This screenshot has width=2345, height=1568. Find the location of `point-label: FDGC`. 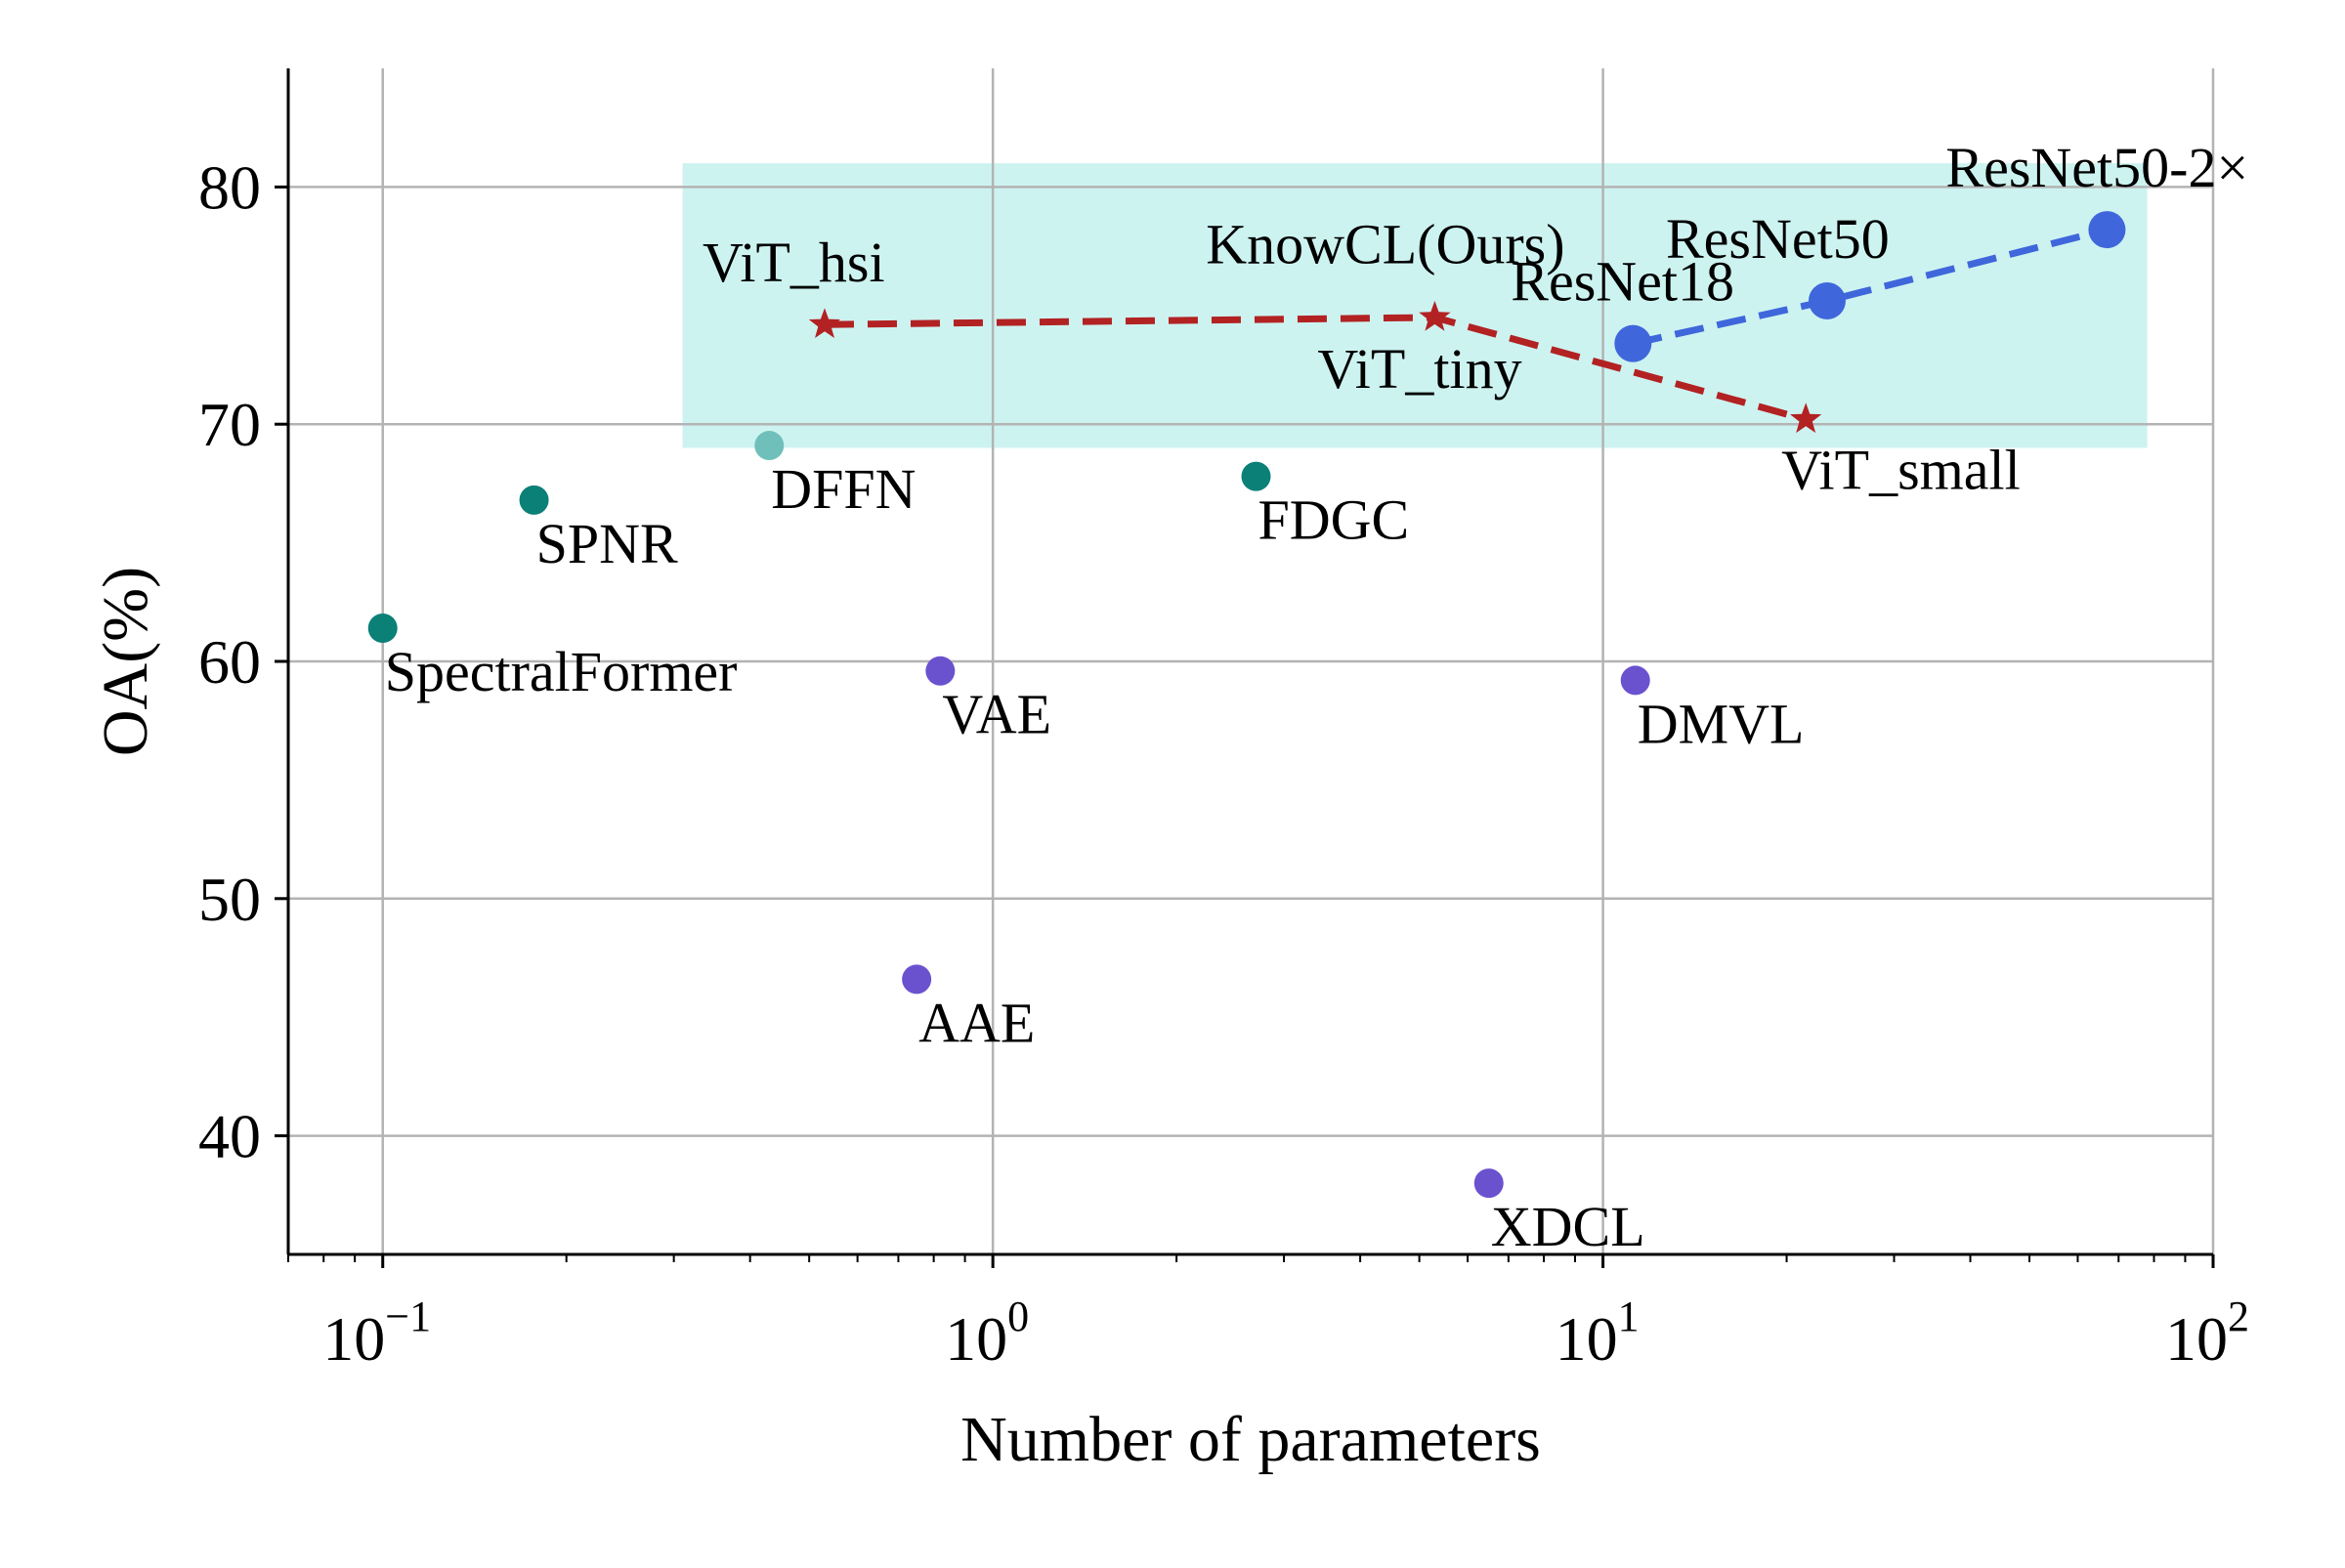

point-label: FDGC is located at coordinates (1334, 520).